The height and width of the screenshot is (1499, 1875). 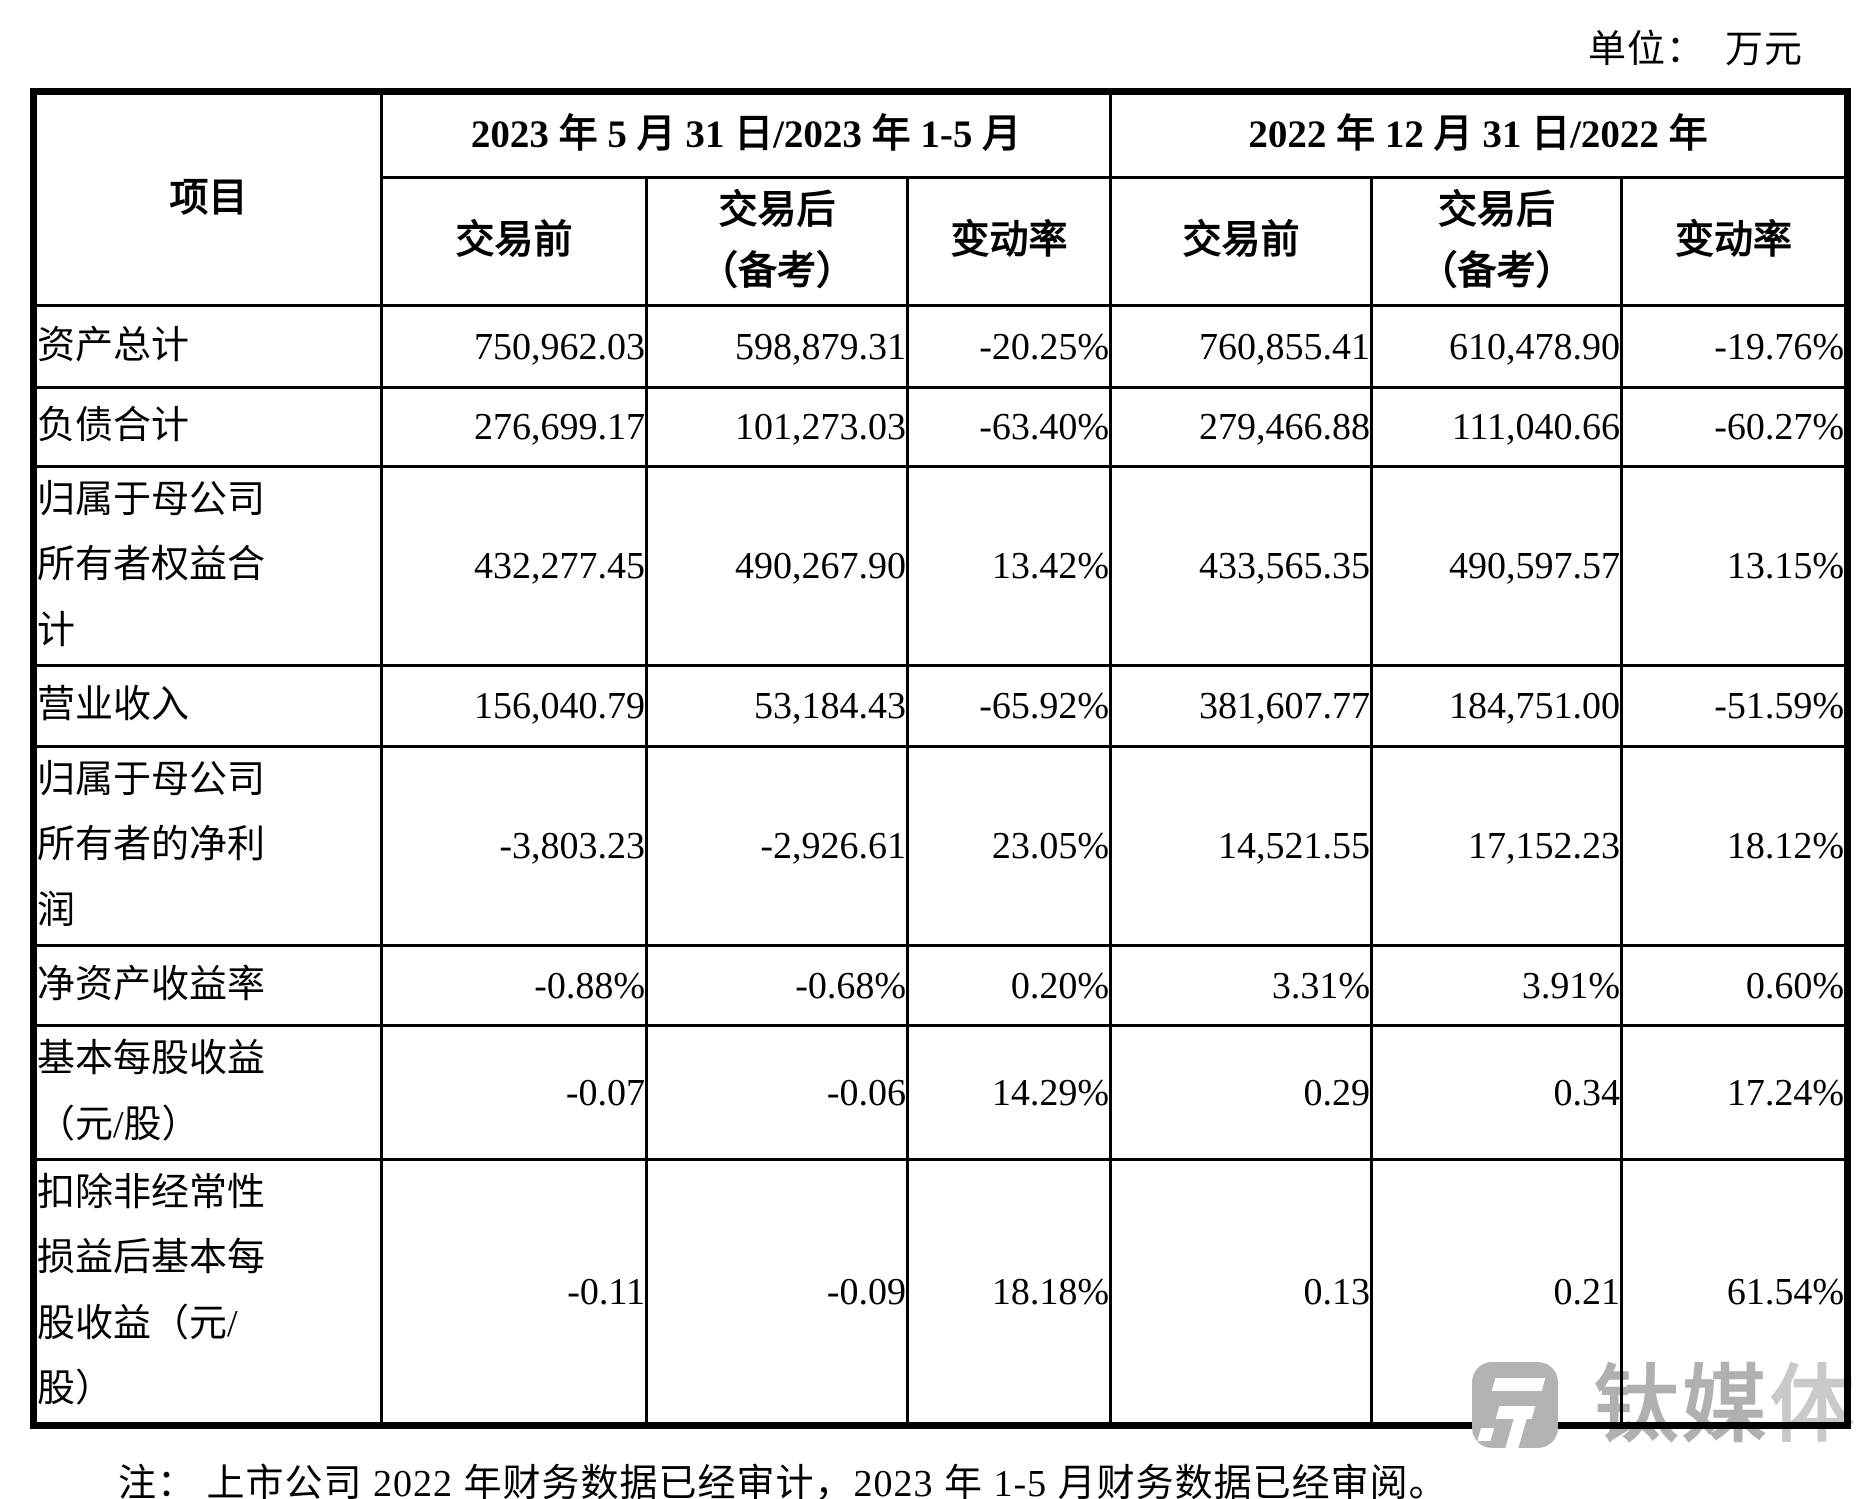 What do you see at coordinates (1009, 566) in the screenshot?
I see `value-cell: 13.42%` at bounding box center [1009, 566].